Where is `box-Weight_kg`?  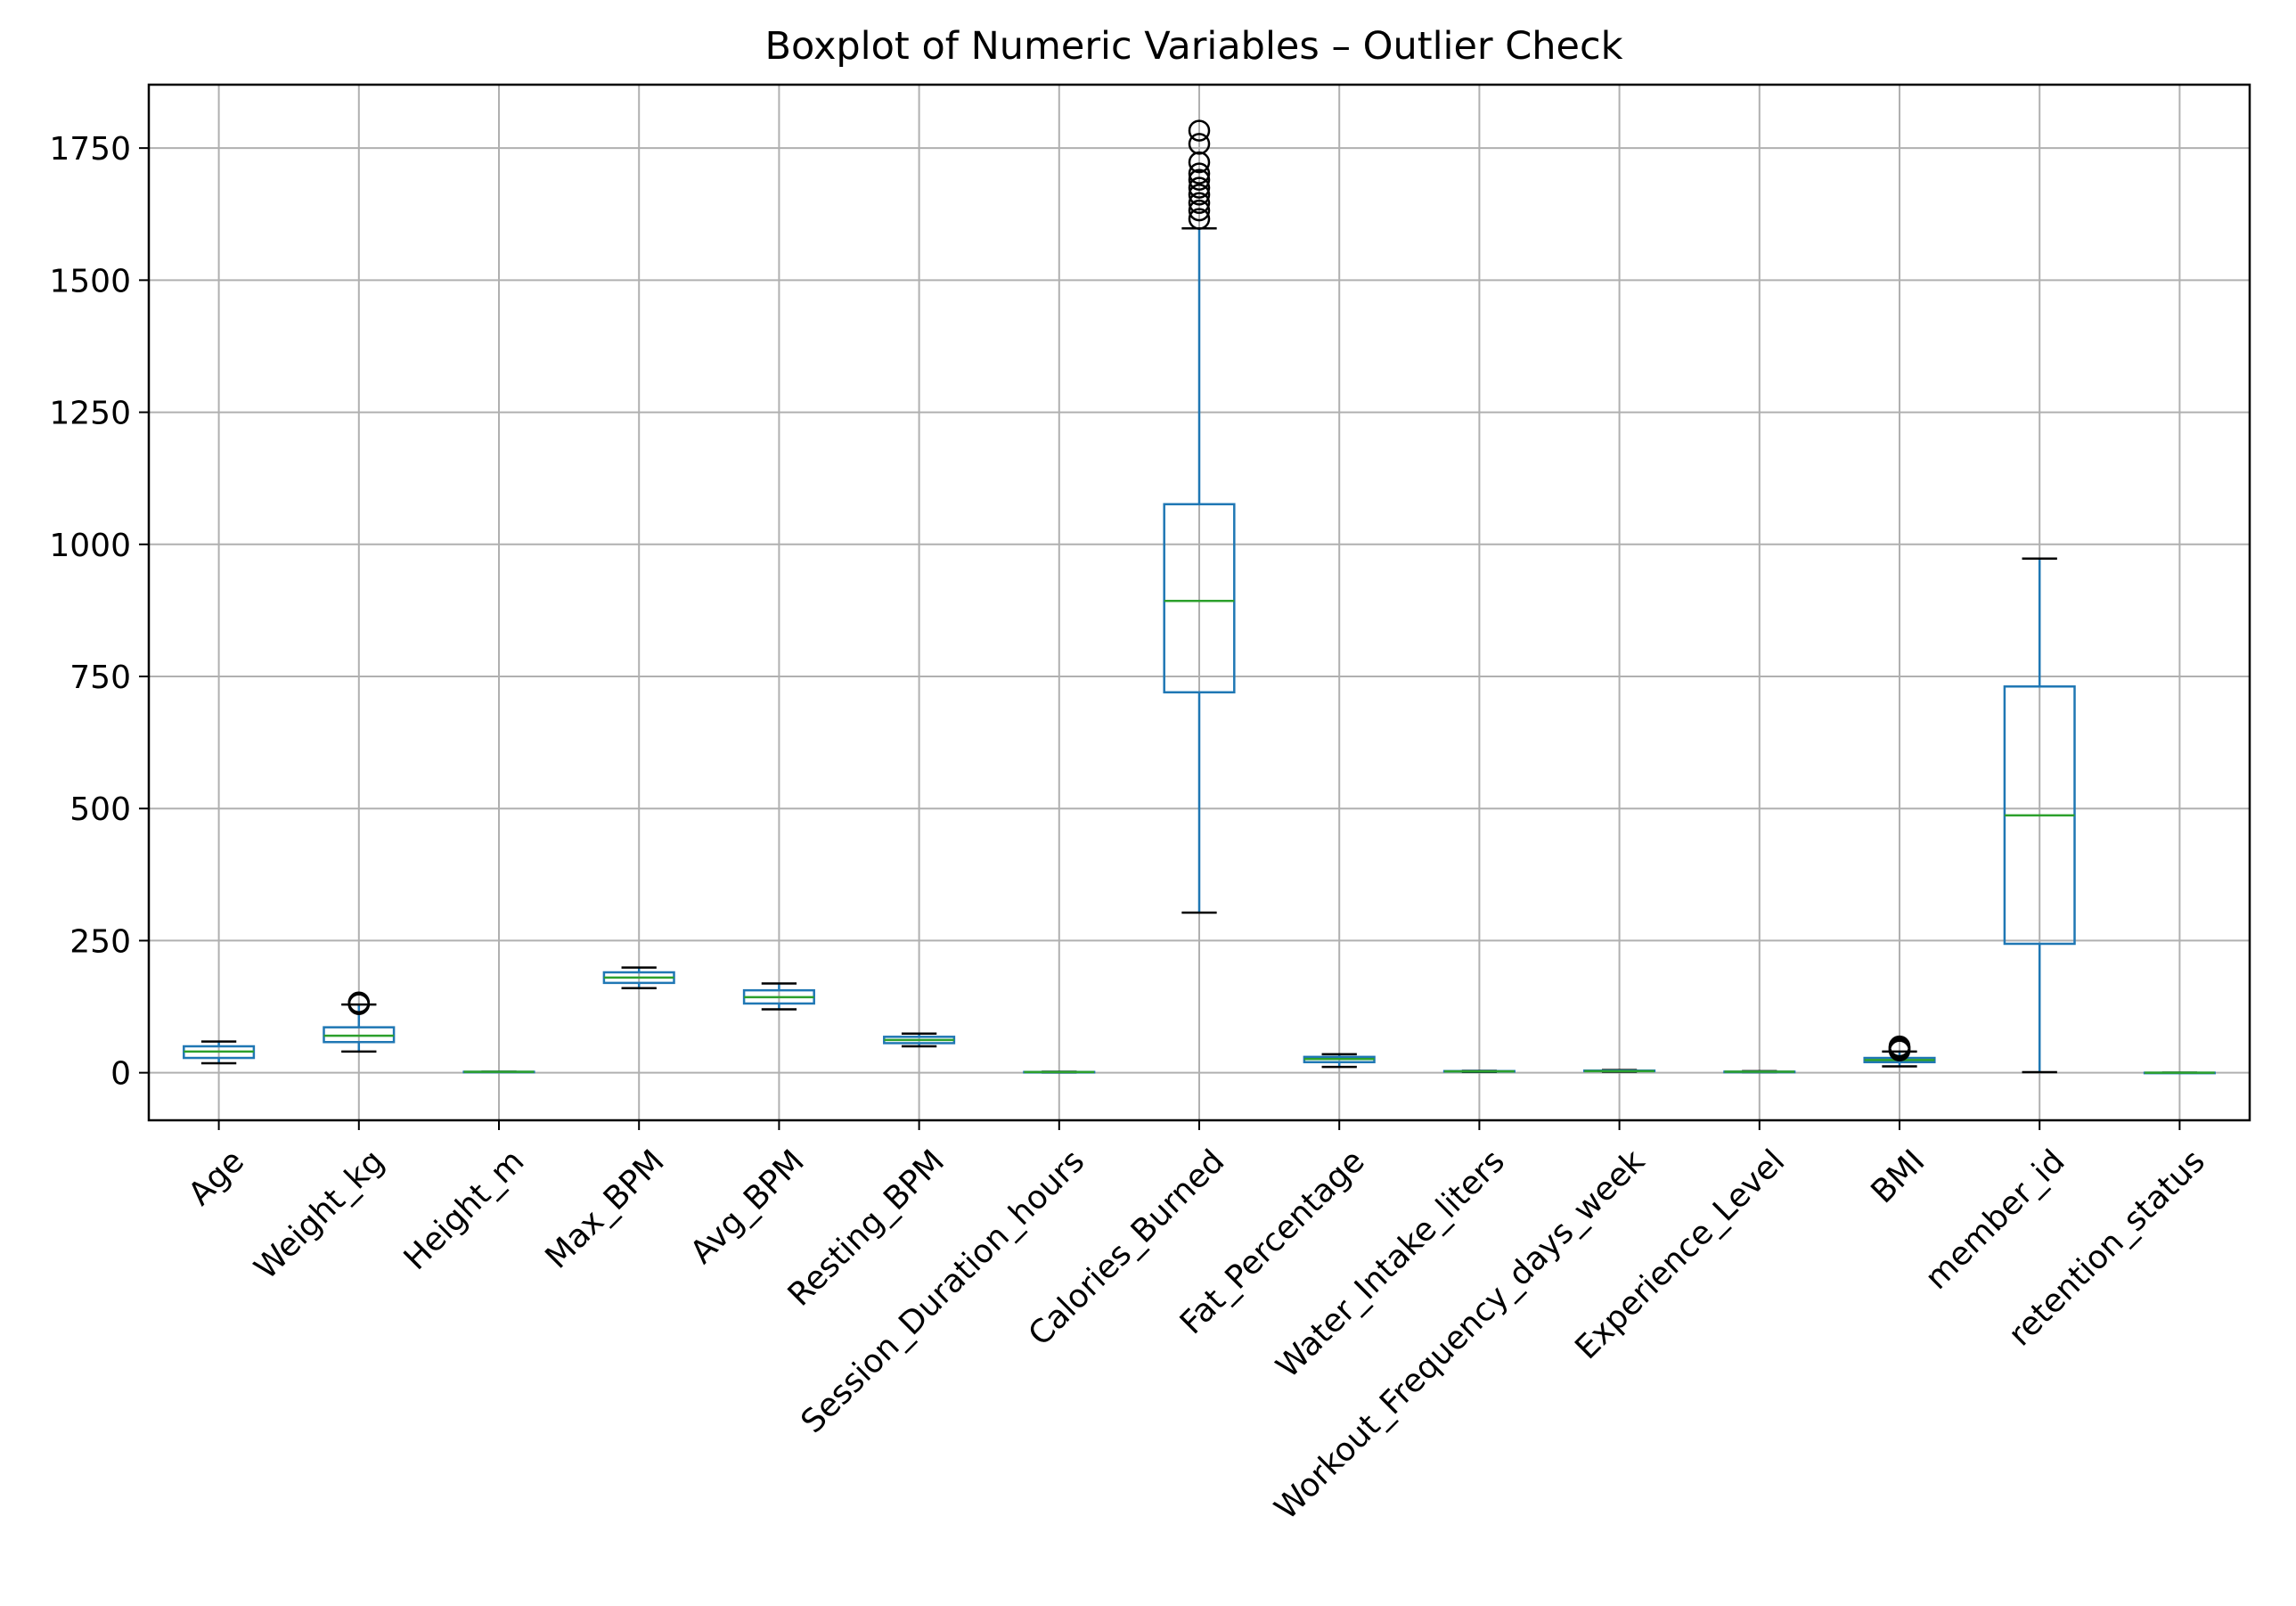
box-Weight_kg is located at coordinates (359, 1022).